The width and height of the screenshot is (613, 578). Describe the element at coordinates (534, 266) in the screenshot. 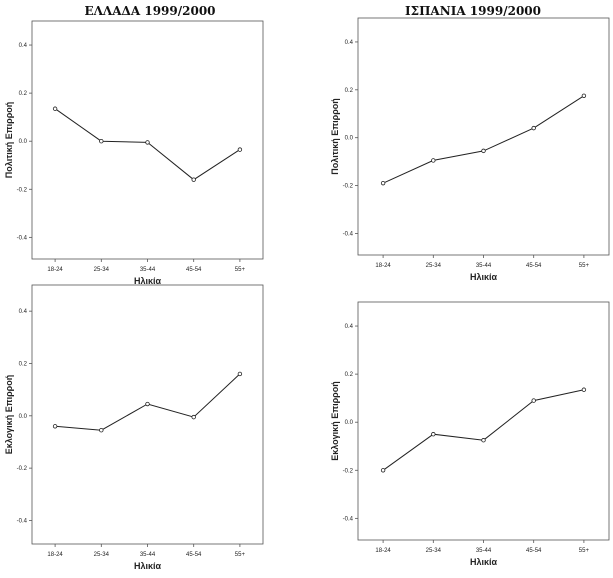

I see `chart2-xtick-label: 45-54` at that location.